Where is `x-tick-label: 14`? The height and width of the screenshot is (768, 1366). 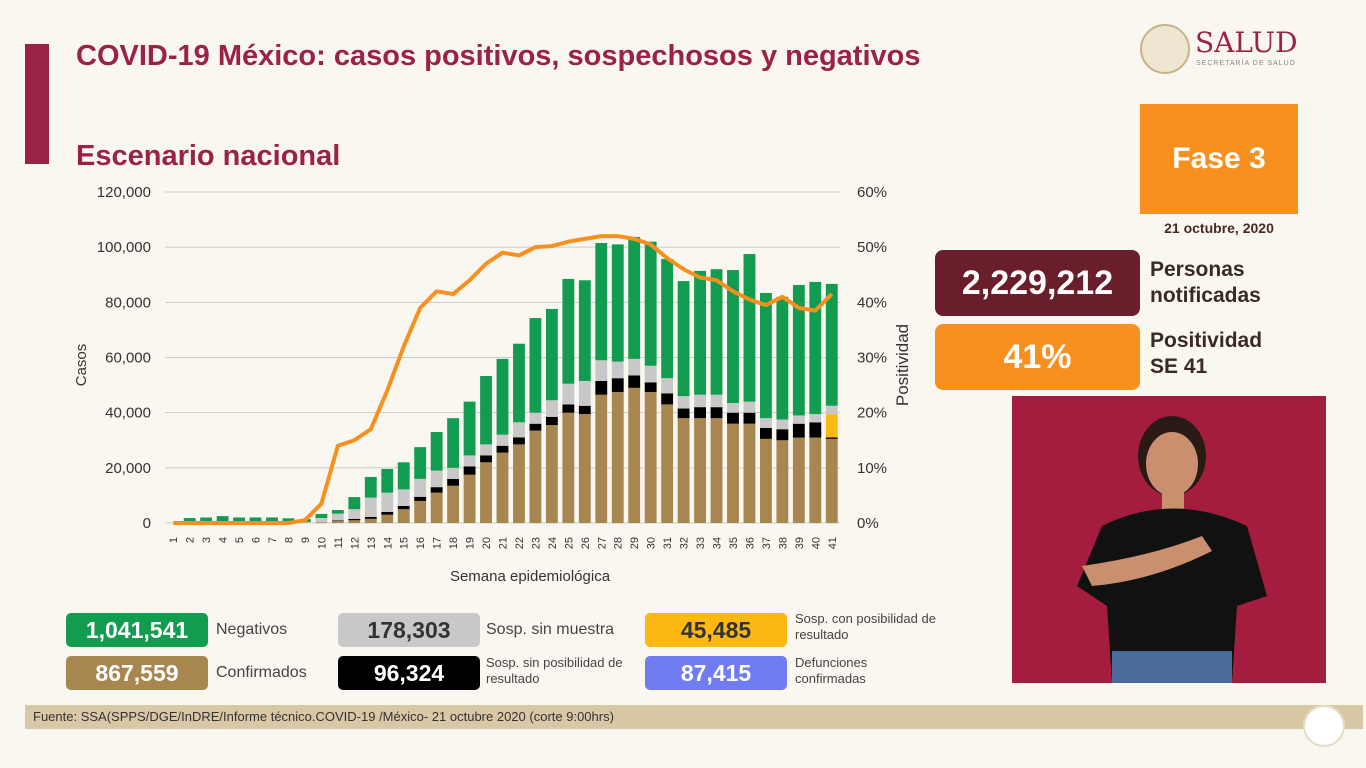
x-tick-label: 14 is located at coordinates (388, 543).